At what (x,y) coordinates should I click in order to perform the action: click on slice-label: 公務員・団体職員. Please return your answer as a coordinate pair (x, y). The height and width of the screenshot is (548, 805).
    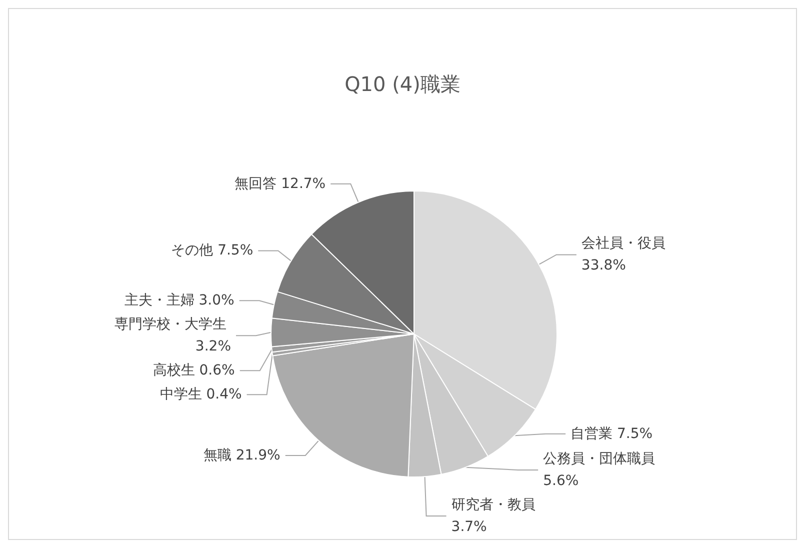
    Looking at the image, I should click on (601, 459).